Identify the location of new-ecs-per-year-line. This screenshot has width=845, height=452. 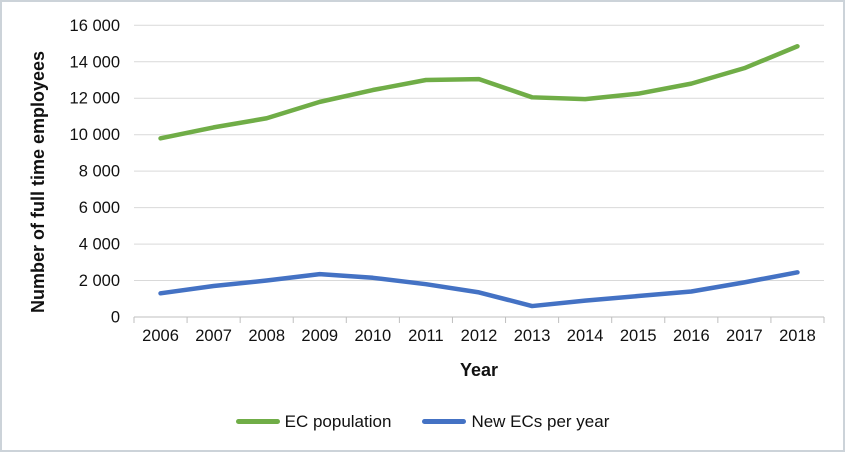
(479, 289).